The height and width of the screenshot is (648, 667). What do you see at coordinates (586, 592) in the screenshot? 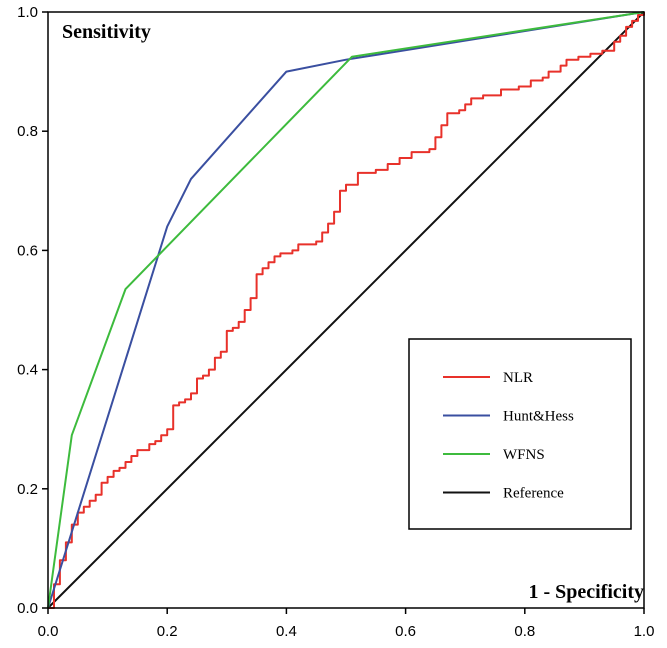
I see `x-axis-title: 1 - Specificity` at bounding box center [586, 592].